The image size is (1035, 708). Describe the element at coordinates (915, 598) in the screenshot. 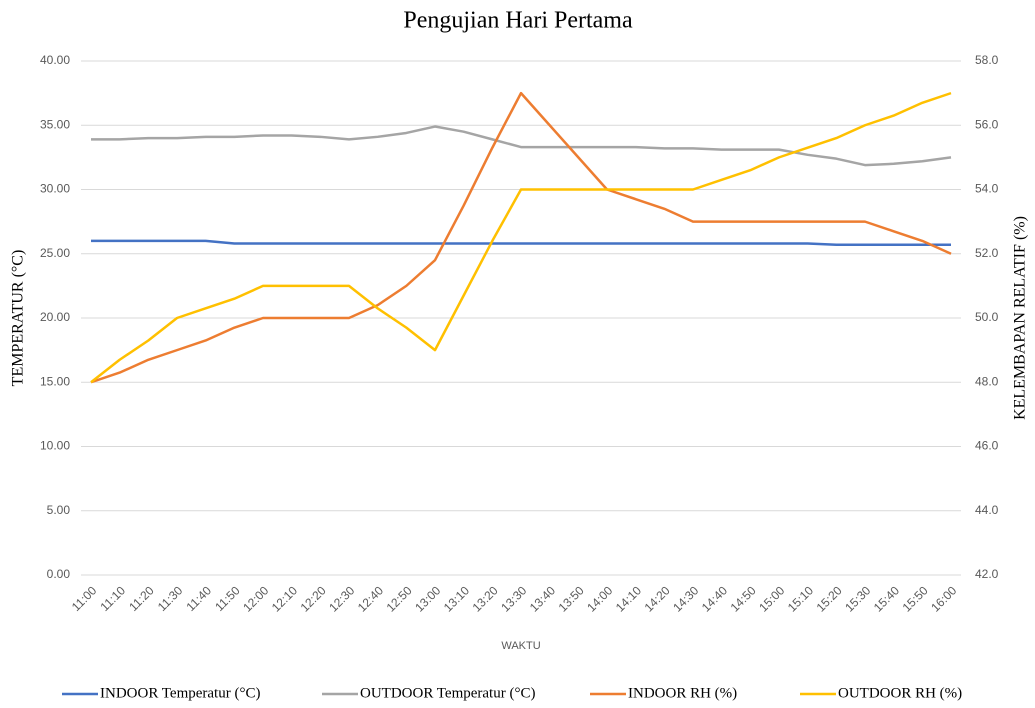

I see `x-tick-label: 15:50` at that location.